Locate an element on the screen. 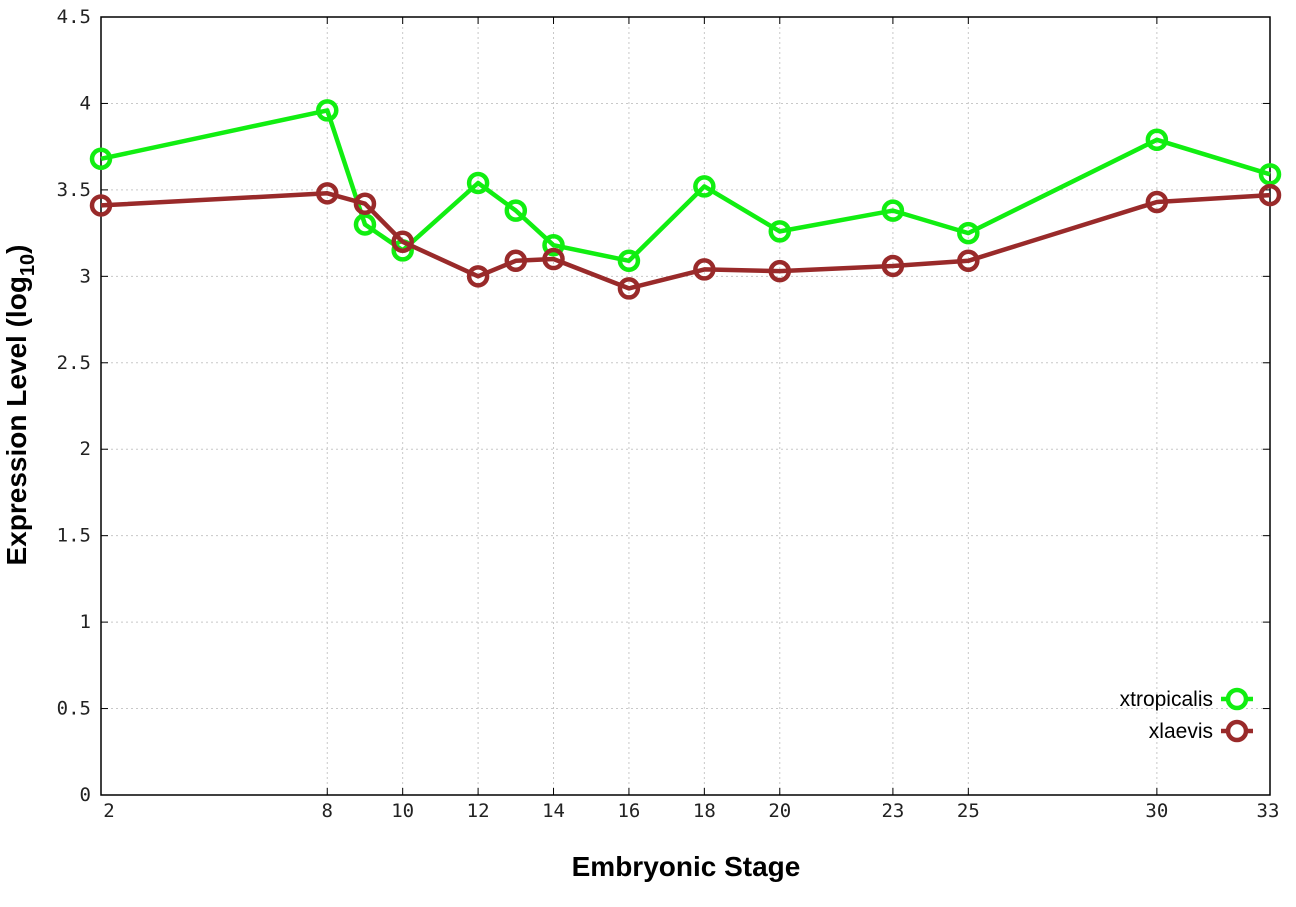  x-tick-label: 16 is located at coordinates (628, 811).